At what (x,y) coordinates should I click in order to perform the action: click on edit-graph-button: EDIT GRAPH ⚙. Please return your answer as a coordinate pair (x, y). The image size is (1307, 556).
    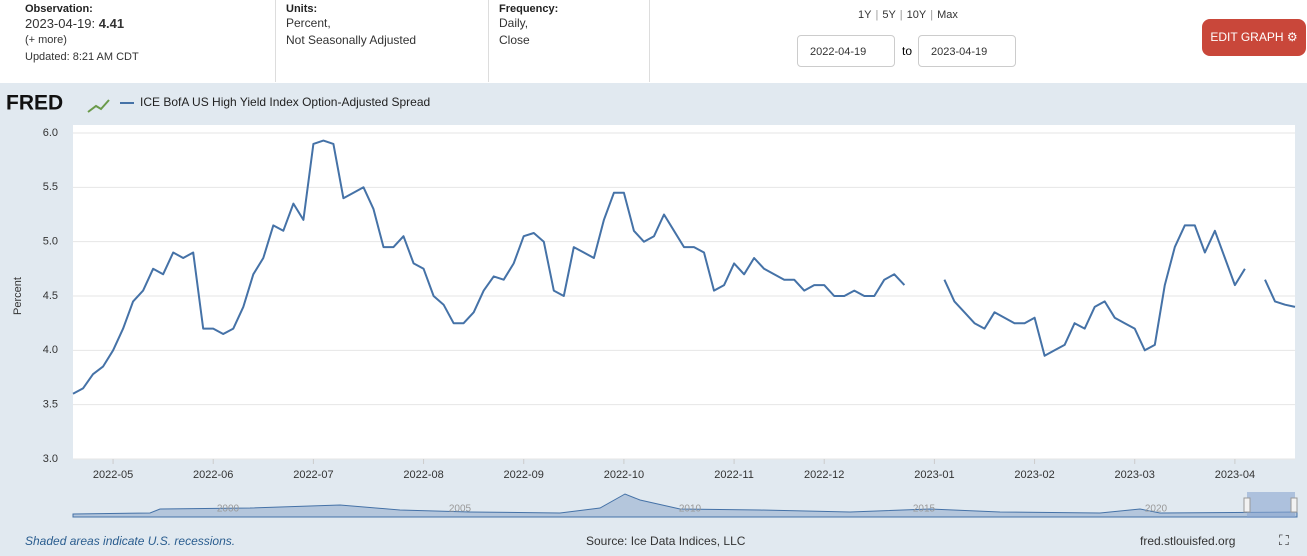
    Looking at the image, I should click on (1254, 37).